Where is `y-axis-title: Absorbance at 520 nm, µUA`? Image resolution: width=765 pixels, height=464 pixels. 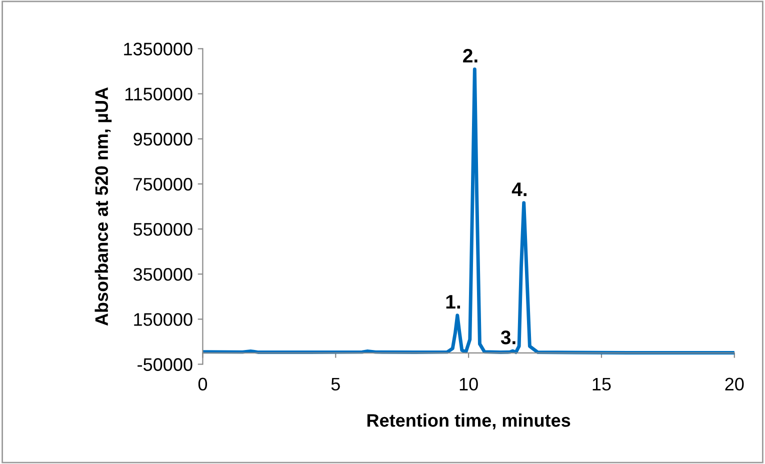
y-axis-title: Absorbance at 520 nm, µUA is located at coordinates (103, 206).